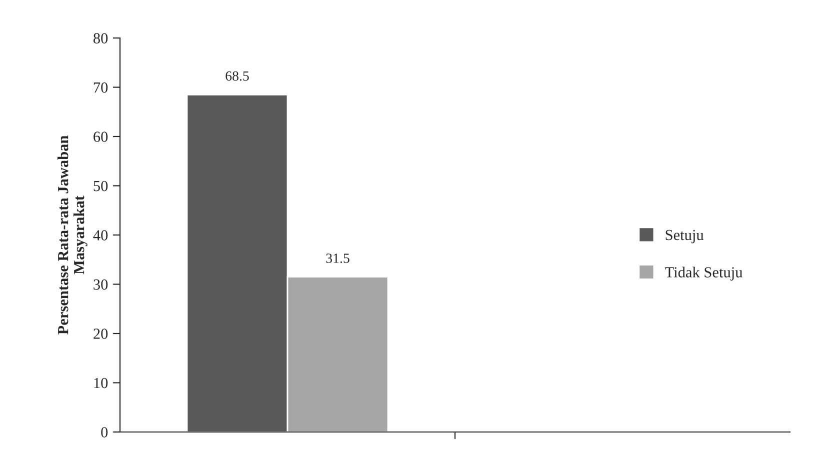 The image size is (819, 454). Describe the element at coordinates (101, 137) in the screenshot. I see `y-tick-label: 60` at that location.